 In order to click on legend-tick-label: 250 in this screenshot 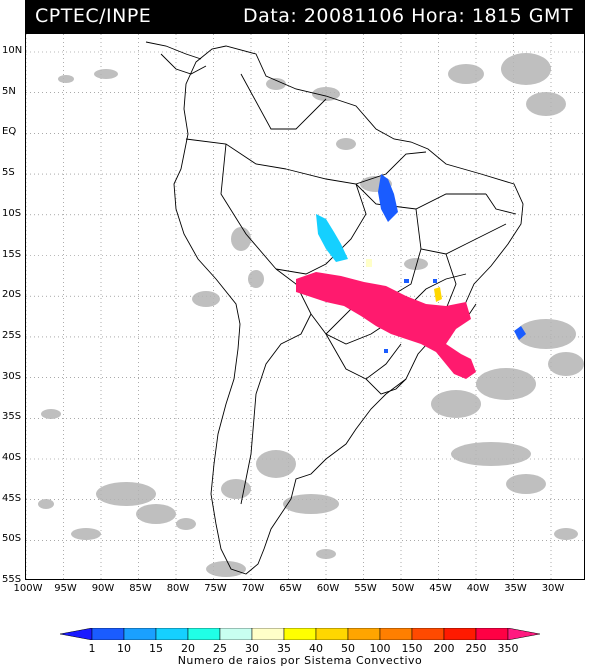, I will do `click(476, 648)`.